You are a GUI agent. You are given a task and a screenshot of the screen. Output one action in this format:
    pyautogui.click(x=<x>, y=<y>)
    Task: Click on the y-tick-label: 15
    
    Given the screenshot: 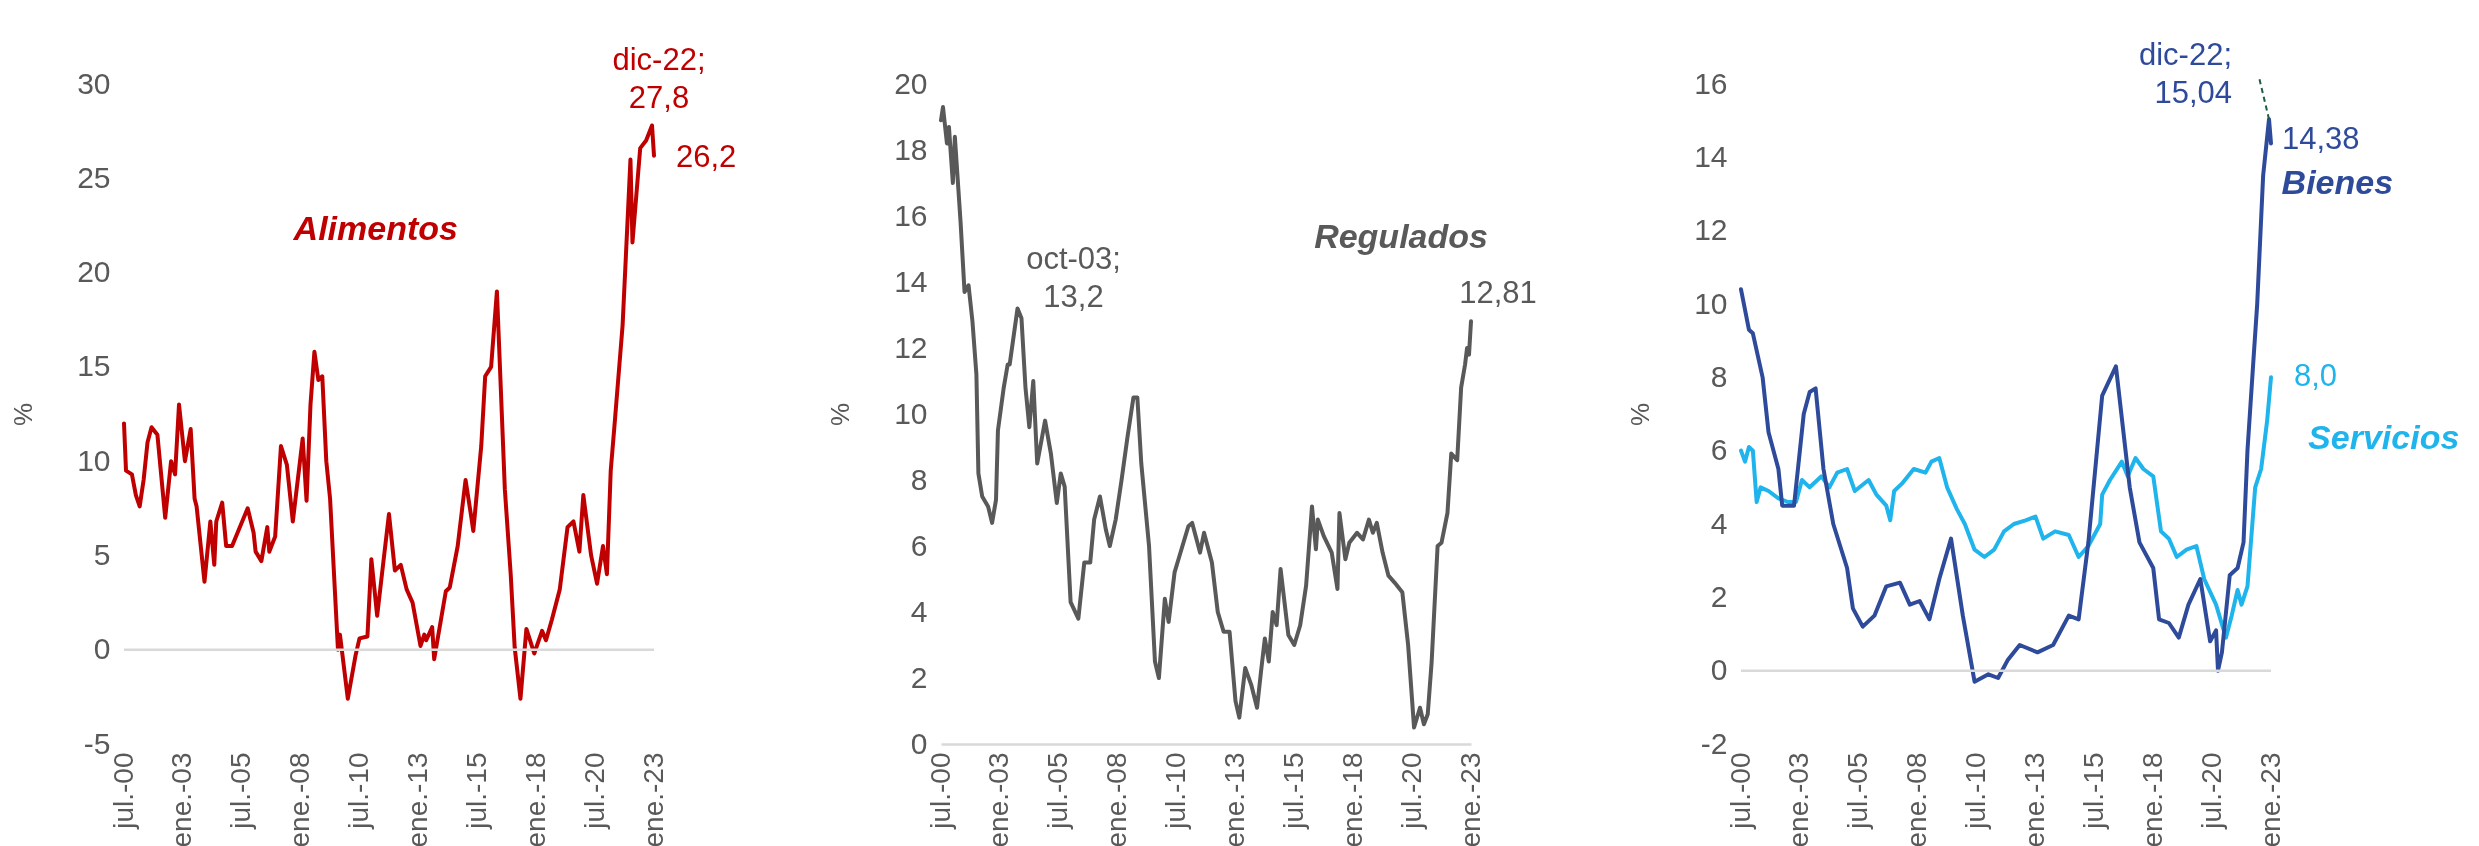 What is the action you would take?
    pyautogui.click(x=94, y=366)
    